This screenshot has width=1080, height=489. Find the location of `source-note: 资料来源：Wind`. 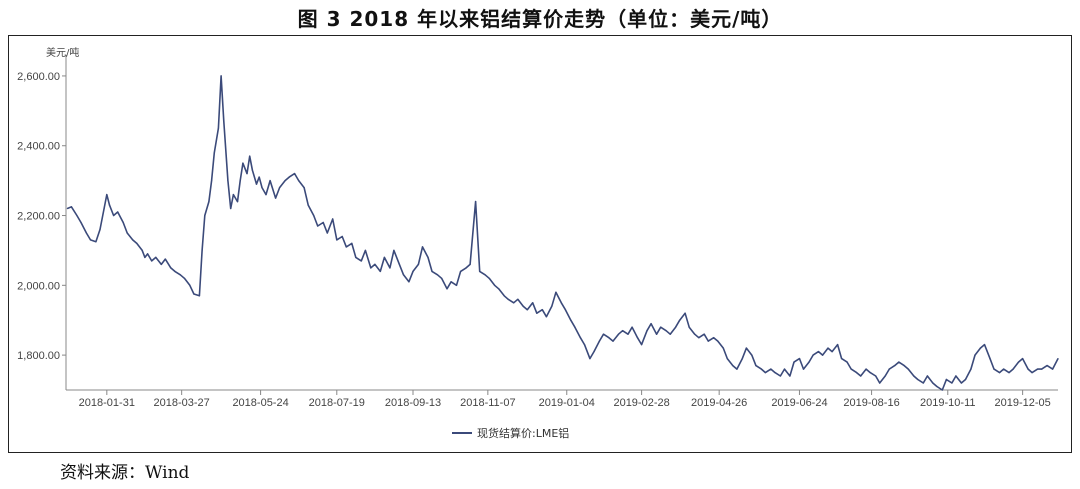

source-note: 资料来源：Wind is located at coordinates (125, 473).